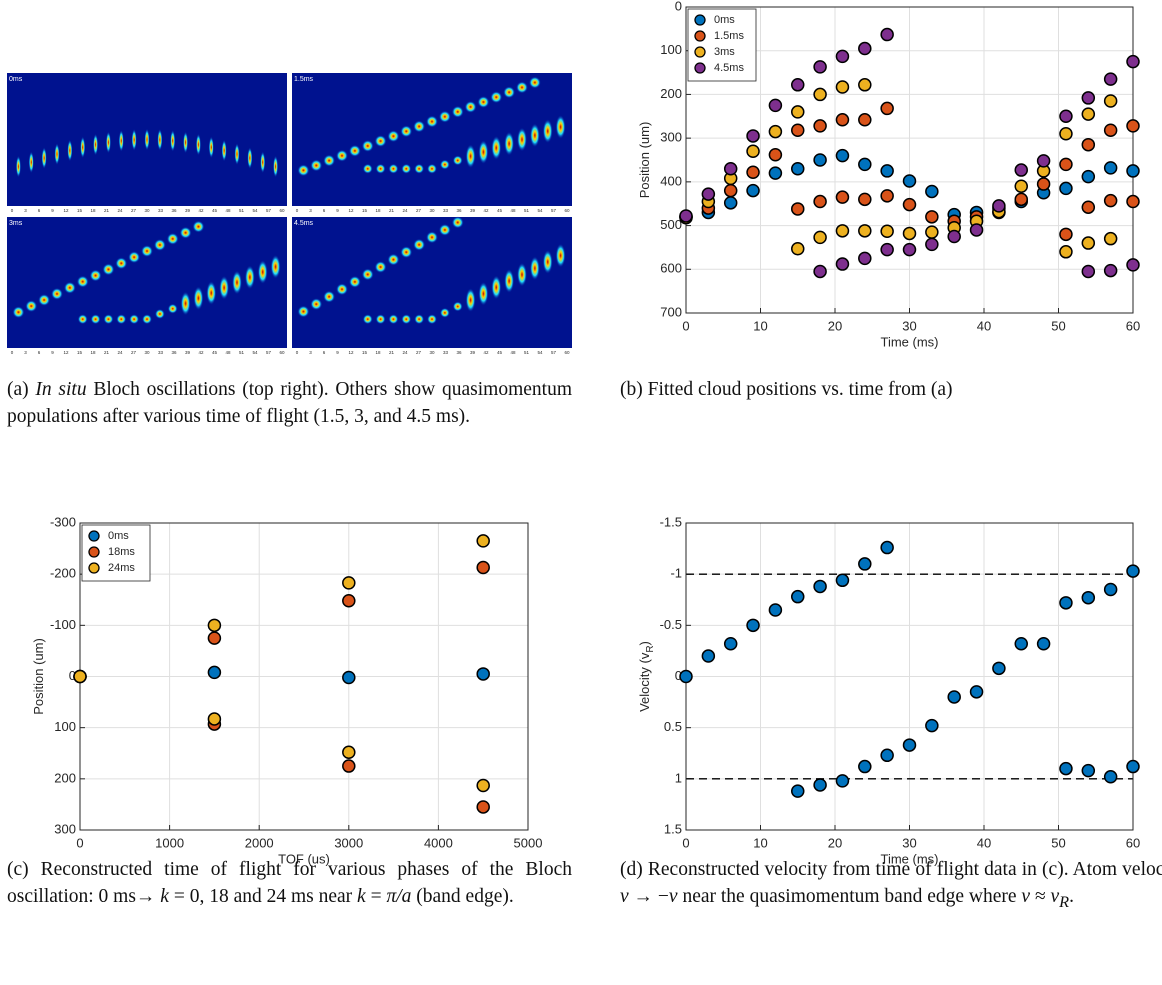 The image size is (1162, 985). Describe the element at coordinates (724, 52) in the screenshot. I see `legend-label: 3ms` at that location.